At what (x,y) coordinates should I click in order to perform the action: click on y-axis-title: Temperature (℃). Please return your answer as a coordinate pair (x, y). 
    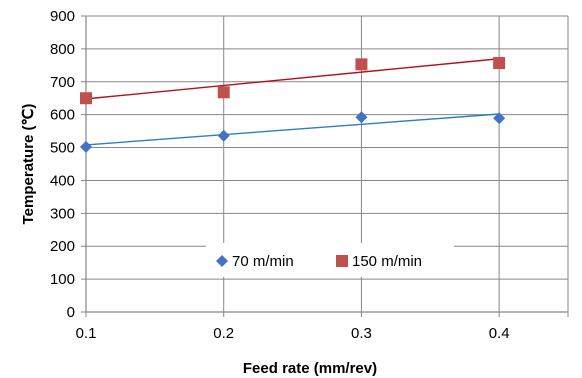
    Looking at the image, I should click on (28, 164).